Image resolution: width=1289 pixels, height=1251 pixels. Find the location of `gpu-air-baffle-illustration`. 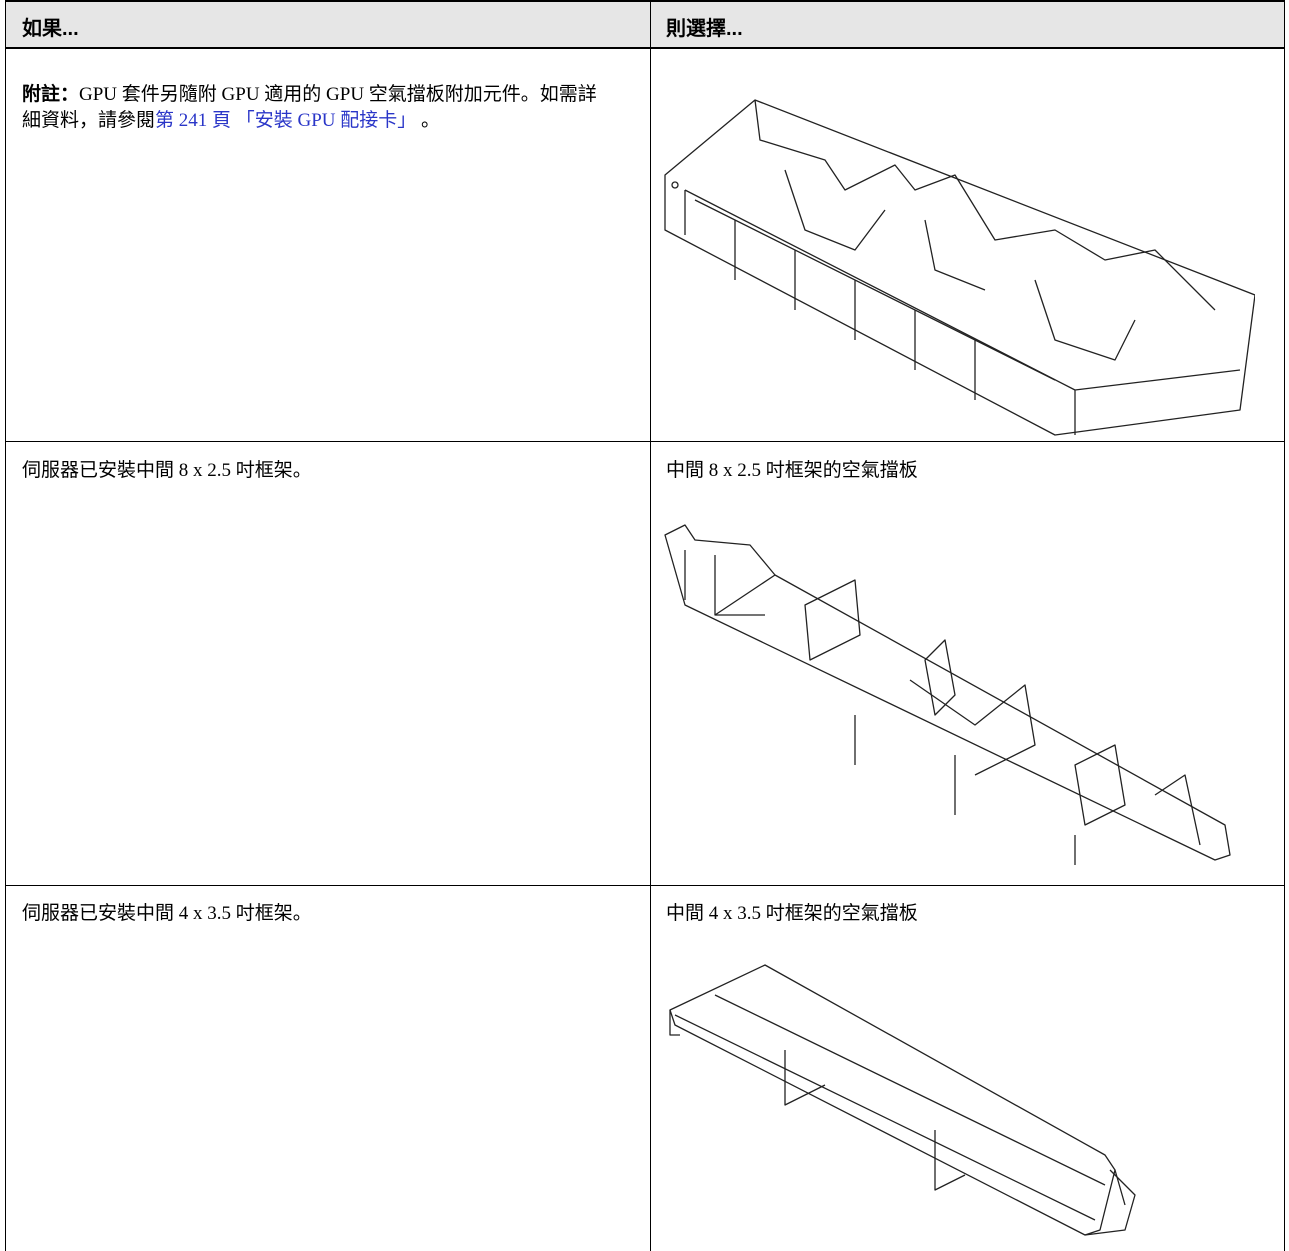

gpu-air-baffle-illustration is located at coordinates (959, 267).